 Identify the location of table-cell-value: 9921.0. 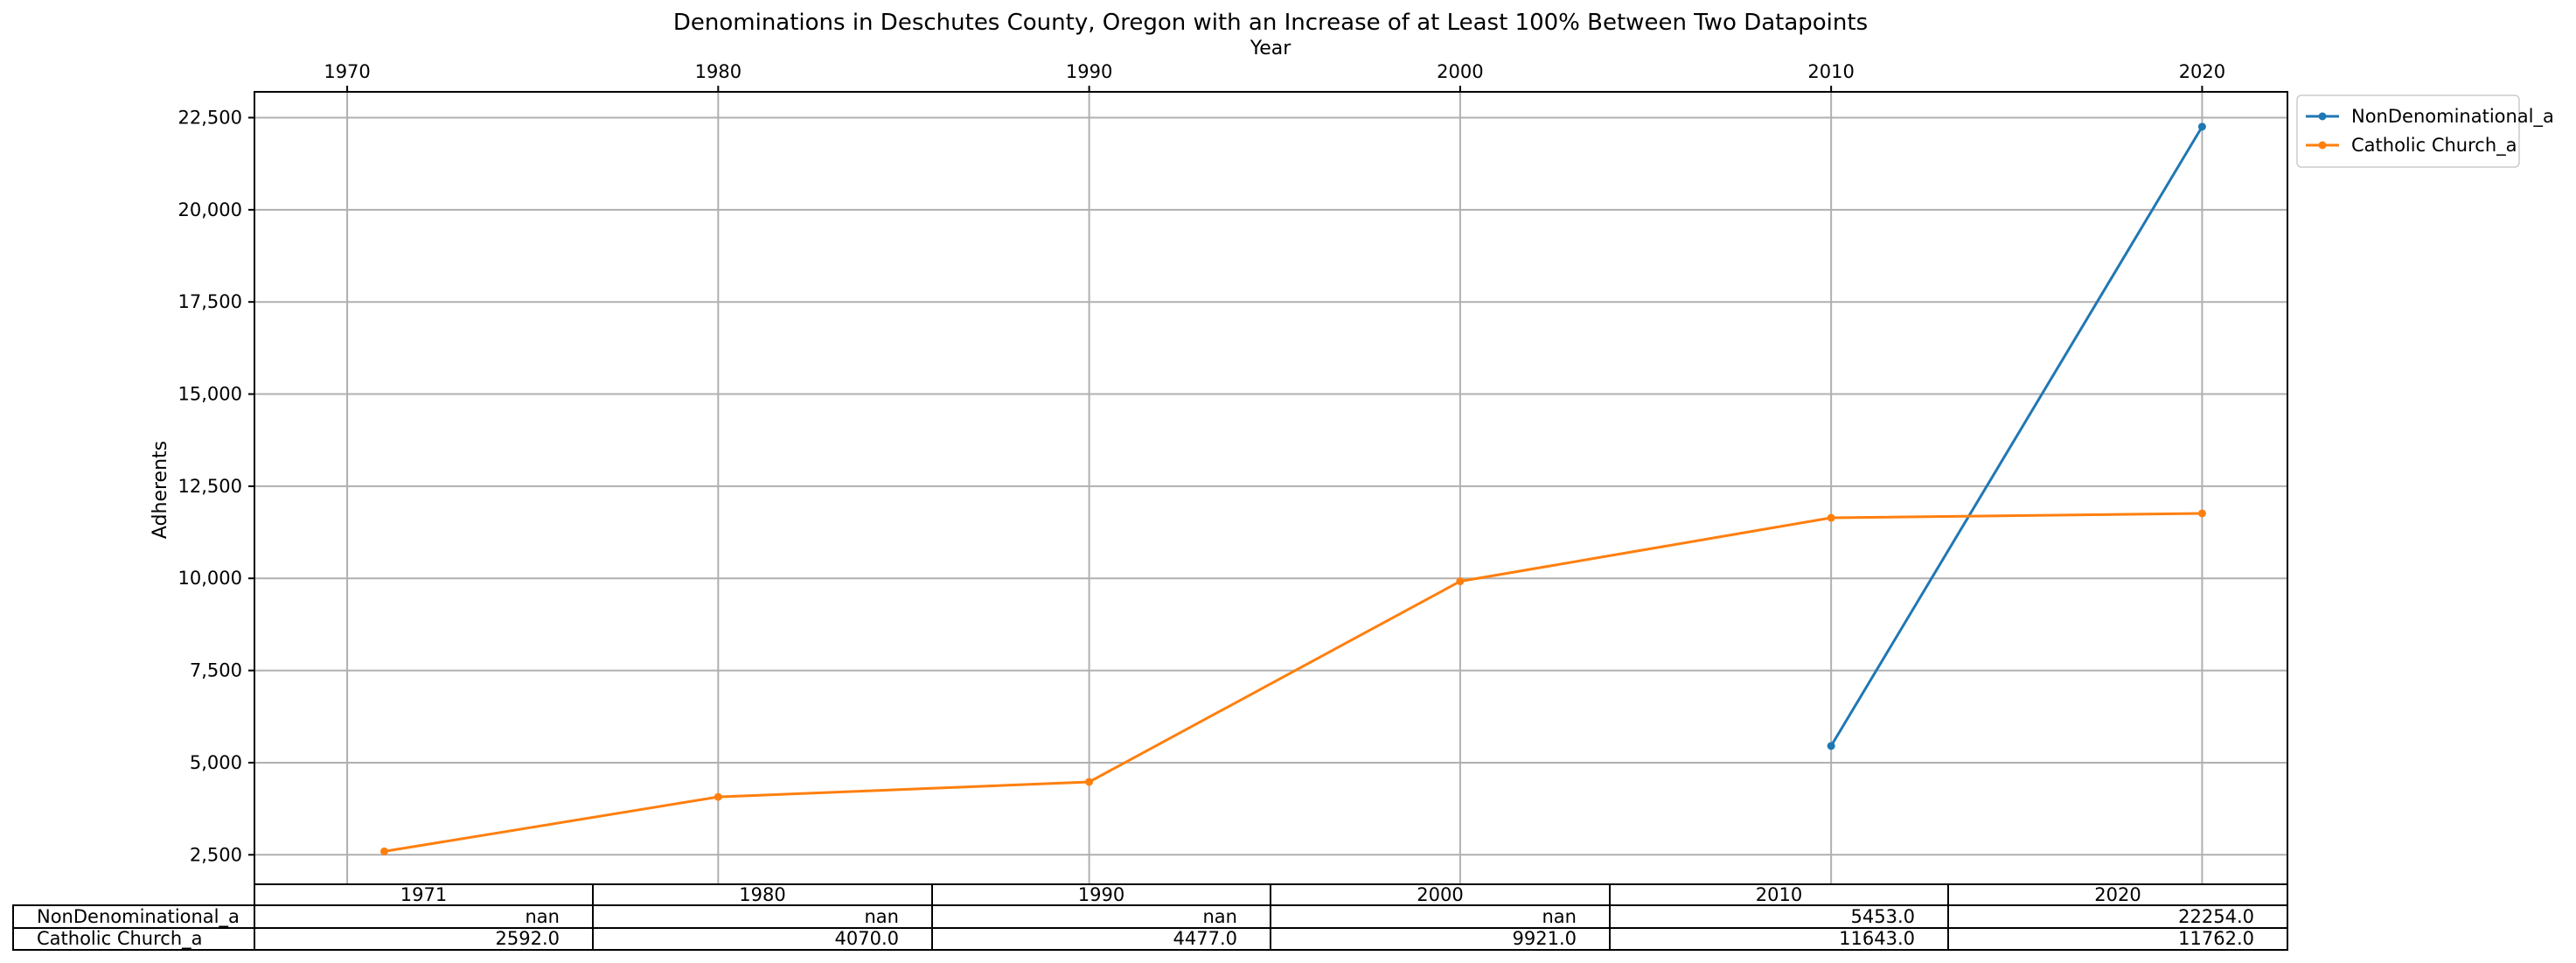
(1545, 939).